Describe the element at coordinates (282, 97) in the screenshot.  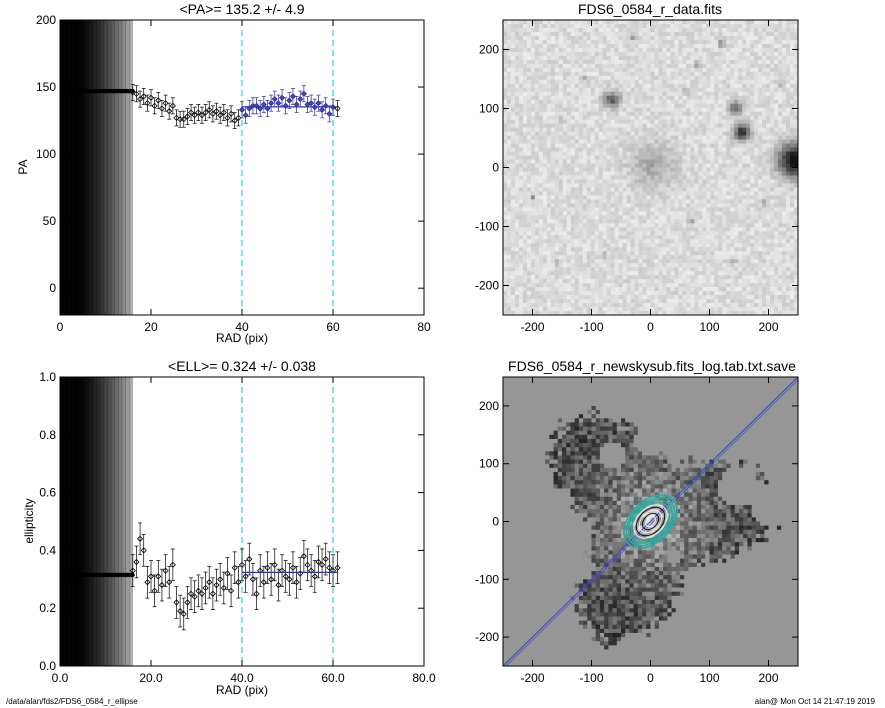
I see `pa-data-point` at that location.